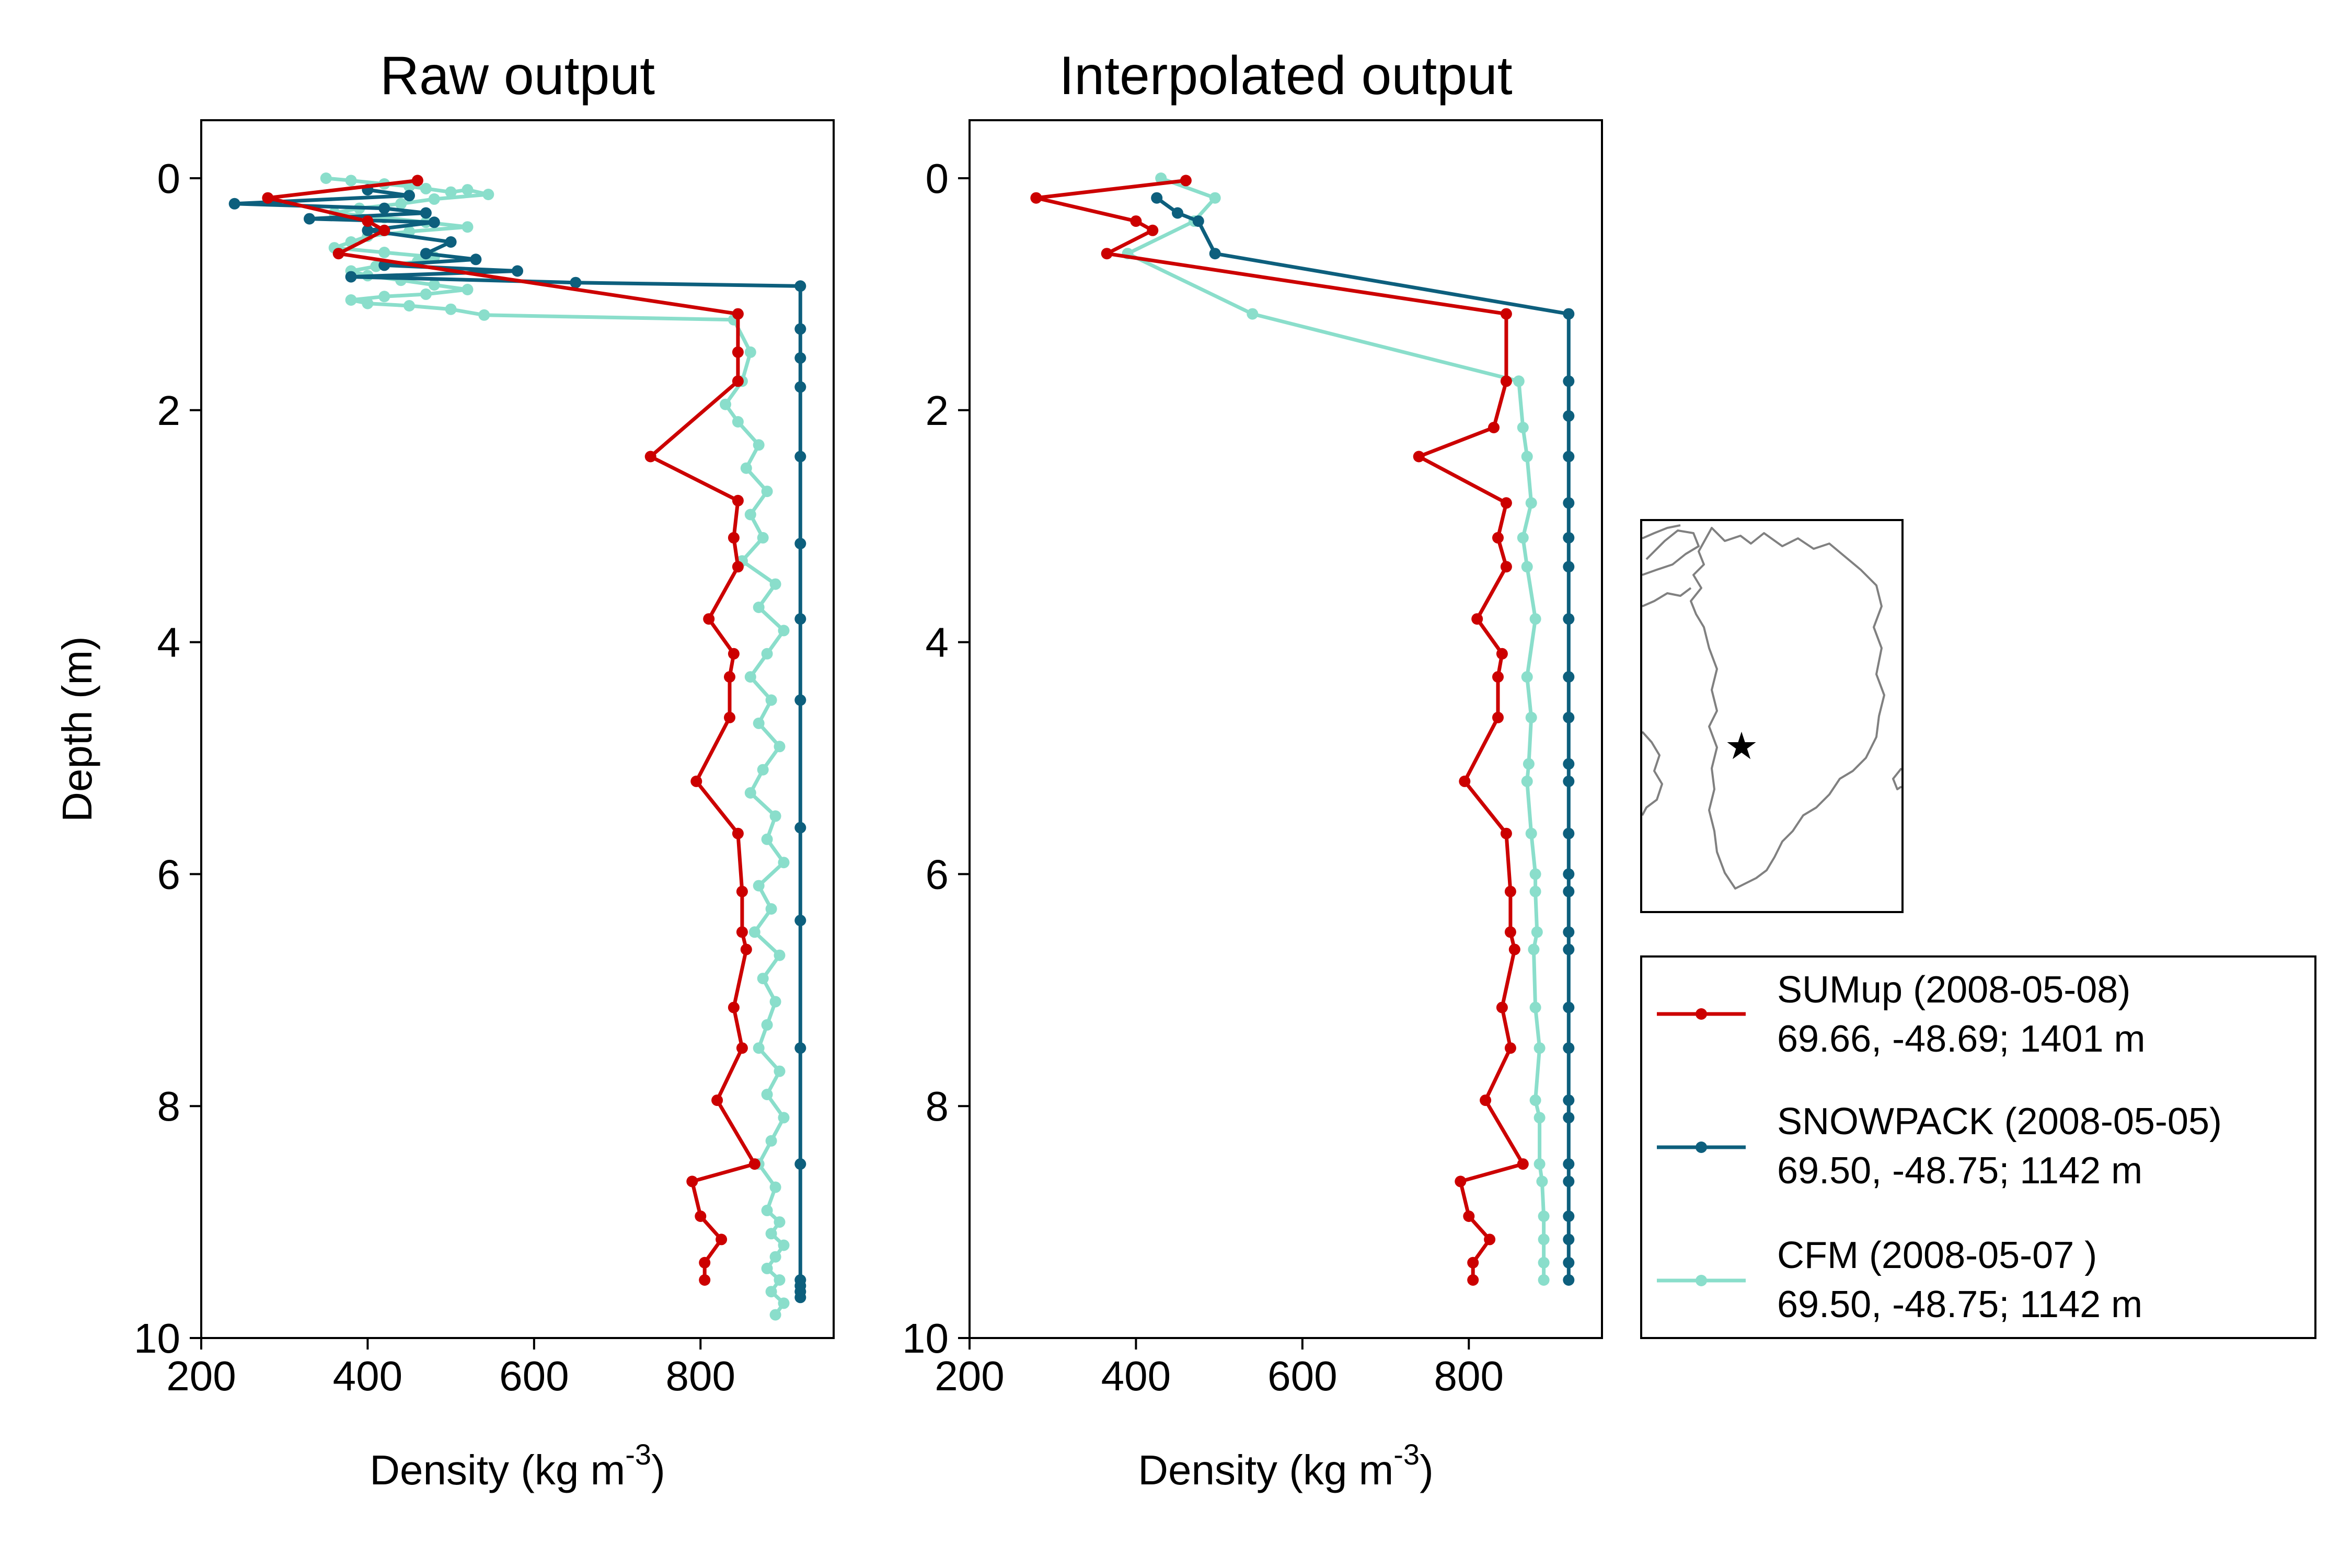  What do you see at coordinates (1961, 1039) in the screenshot?
I see `legend-label-sumup-line2: 69.66, -48.69; 1401 m` at bounding box center [1961, 1039].